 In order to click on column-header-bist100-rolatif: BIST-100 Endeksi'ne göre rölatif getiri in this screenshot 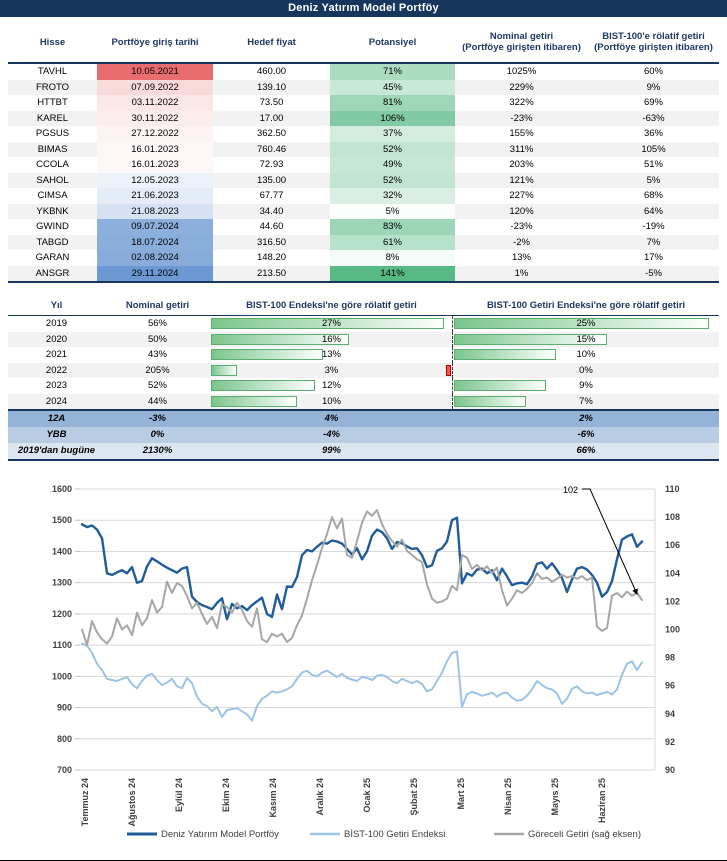, I will do `click(331, 305)`.